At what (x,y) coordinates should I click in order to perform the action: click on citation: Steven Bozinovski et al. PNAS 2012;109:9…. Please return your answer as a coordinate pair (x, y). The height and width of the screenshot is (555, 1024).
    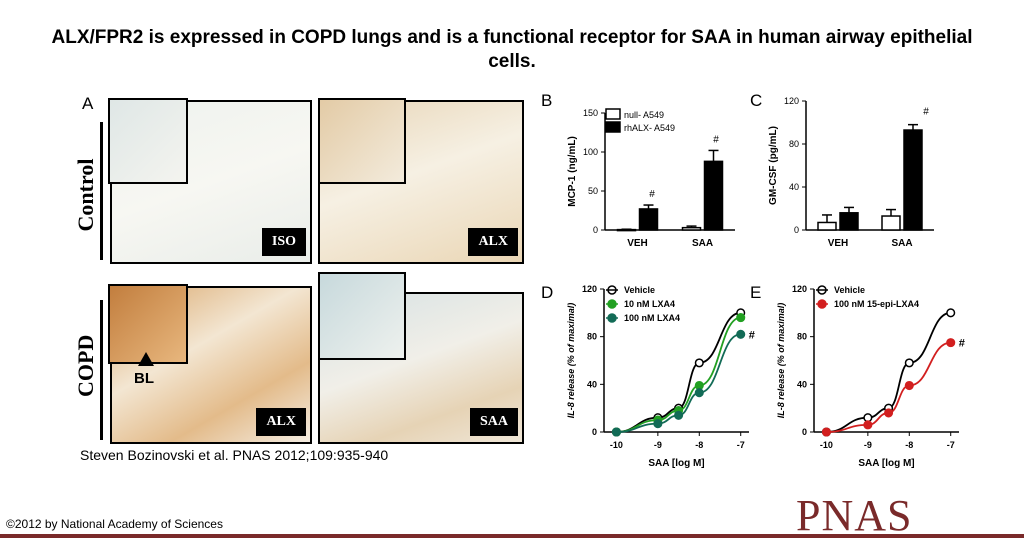
    Looking at the image, I should click on (234, 455).